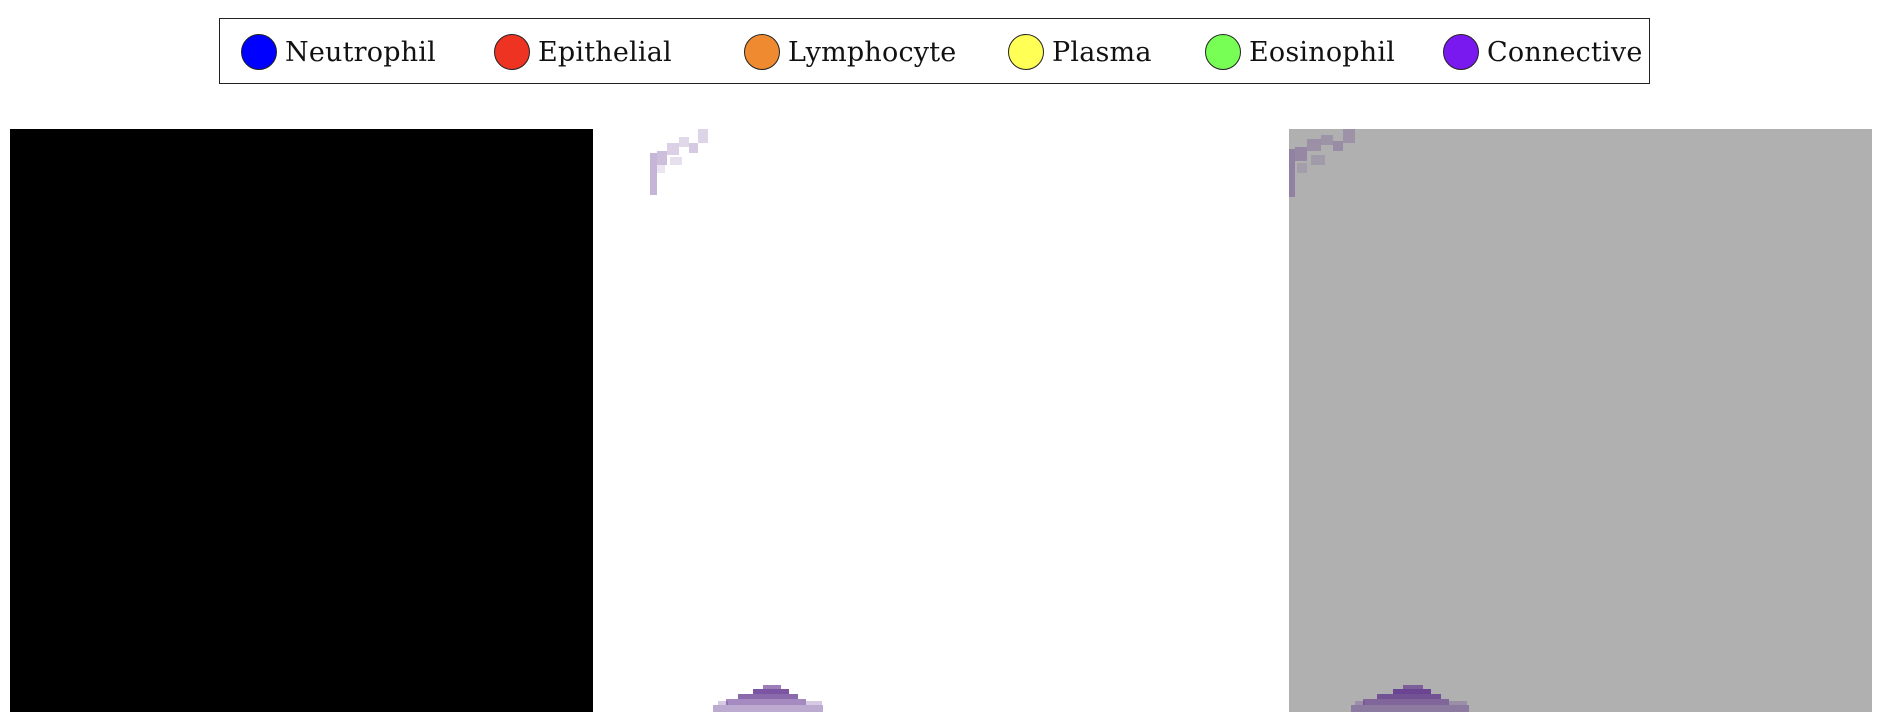 The width and height of the screenshot is (1880, 720). Describe the element at coordinates (1223, 52) in the screenshot. I see `eosinophil-swatch-icon` at that location.